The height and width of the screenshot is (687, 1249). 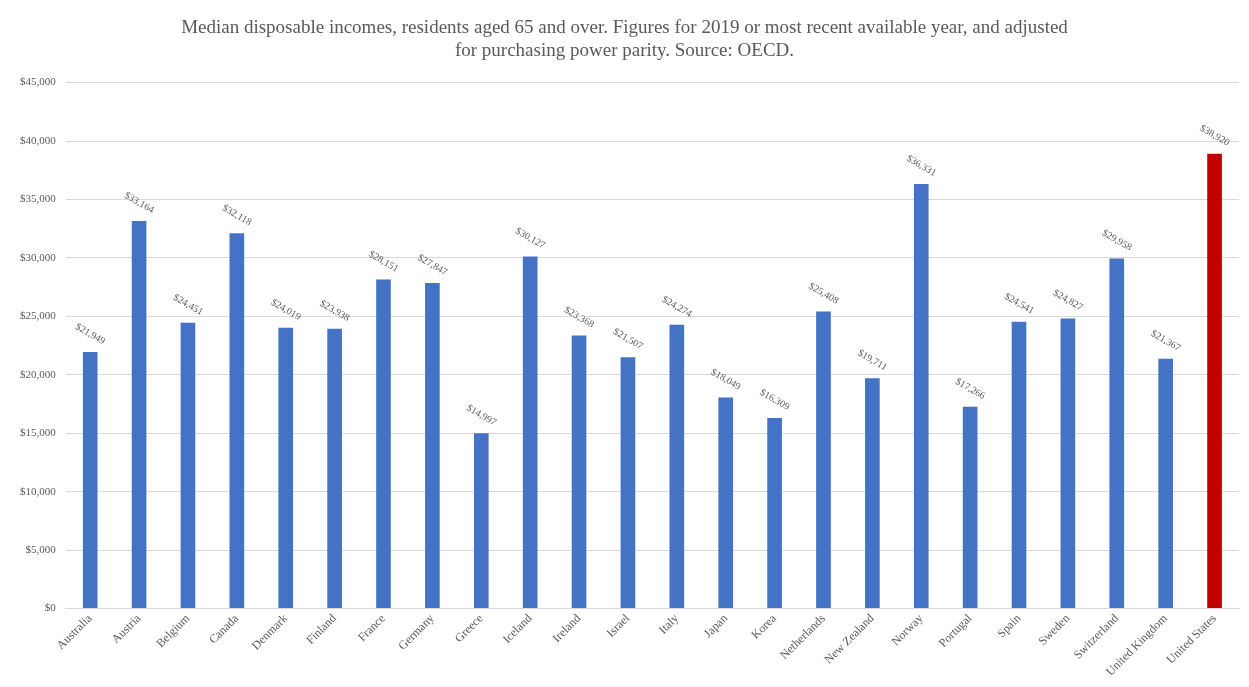 What do you see at coordinates (38, 373) in the screenshot?
I see `y-tick-label: $20,000` at bounding box center [38, 373].